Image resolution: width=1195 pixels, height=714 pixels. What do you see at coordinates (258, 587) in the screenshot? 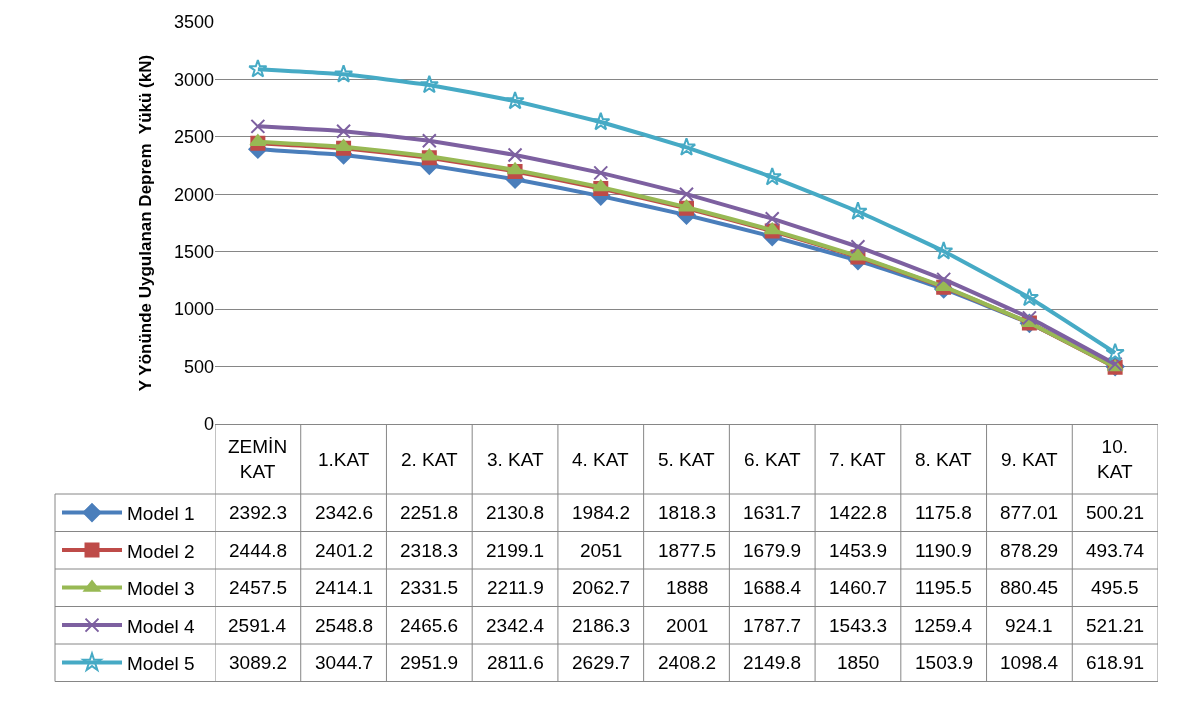
I see `data-label: 2457.5` at bounding box center [258, 587].